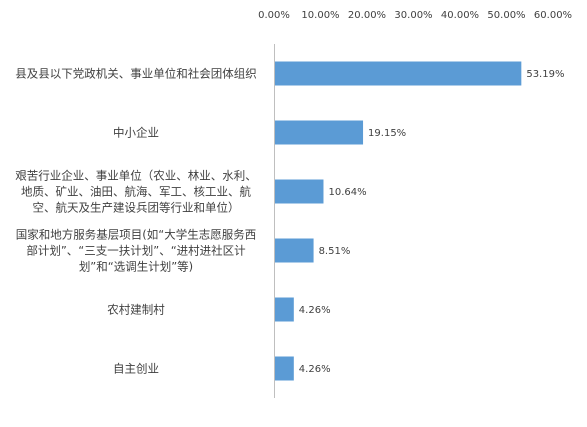 The image size is (587, 427). I want to click on category-label-line: 县及县以下党政机关、事业单位和社会团体组织, so click(136, 74).